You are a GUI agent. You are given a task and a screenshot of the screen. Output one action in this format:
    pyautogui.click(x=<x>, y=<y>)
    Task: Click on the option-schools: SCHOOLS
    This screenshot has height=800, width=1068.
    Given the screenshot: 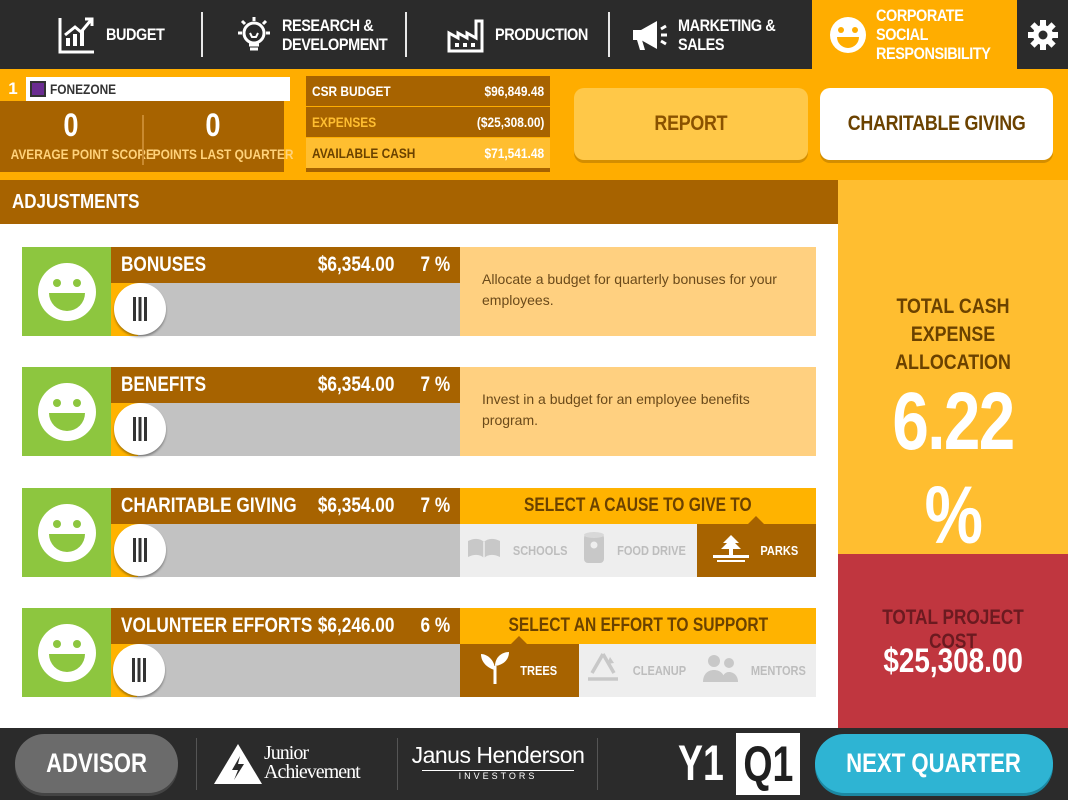 What is the action you would take?
    pyautogui.click(x=519, y=550)
    